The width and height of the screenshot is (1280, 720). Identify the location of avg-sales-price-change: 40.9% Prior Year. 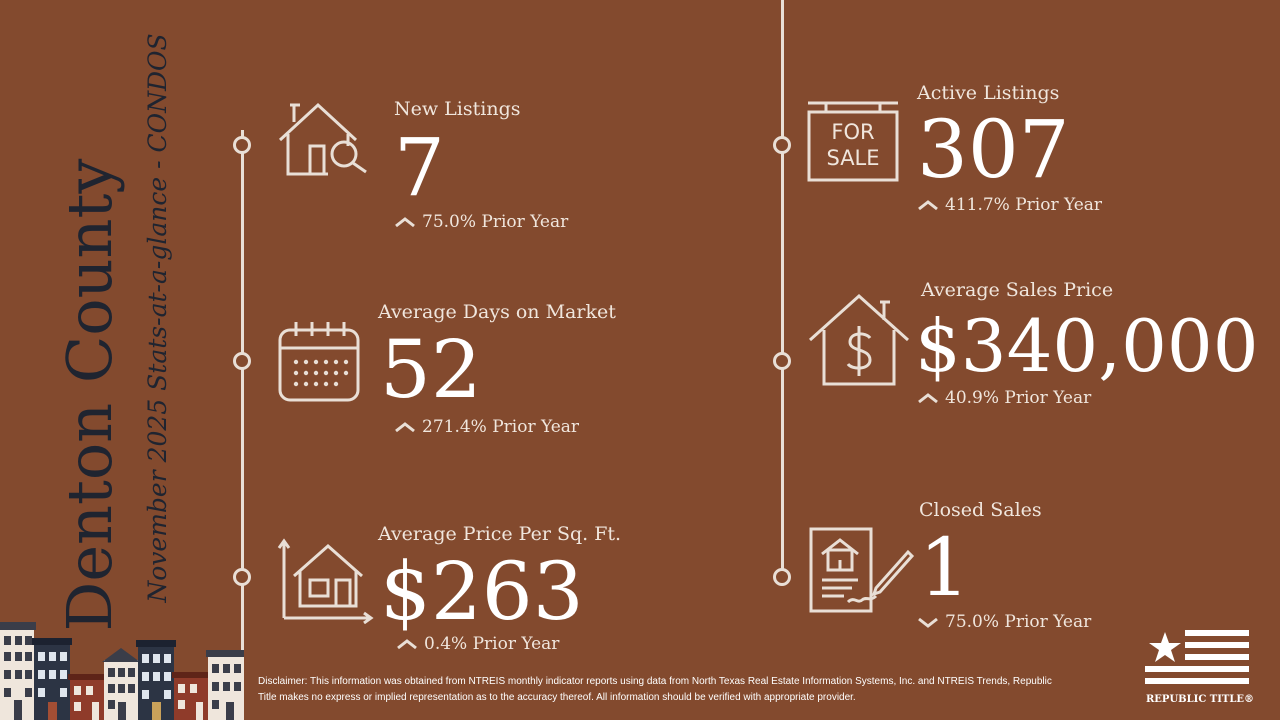
(1004, 398).